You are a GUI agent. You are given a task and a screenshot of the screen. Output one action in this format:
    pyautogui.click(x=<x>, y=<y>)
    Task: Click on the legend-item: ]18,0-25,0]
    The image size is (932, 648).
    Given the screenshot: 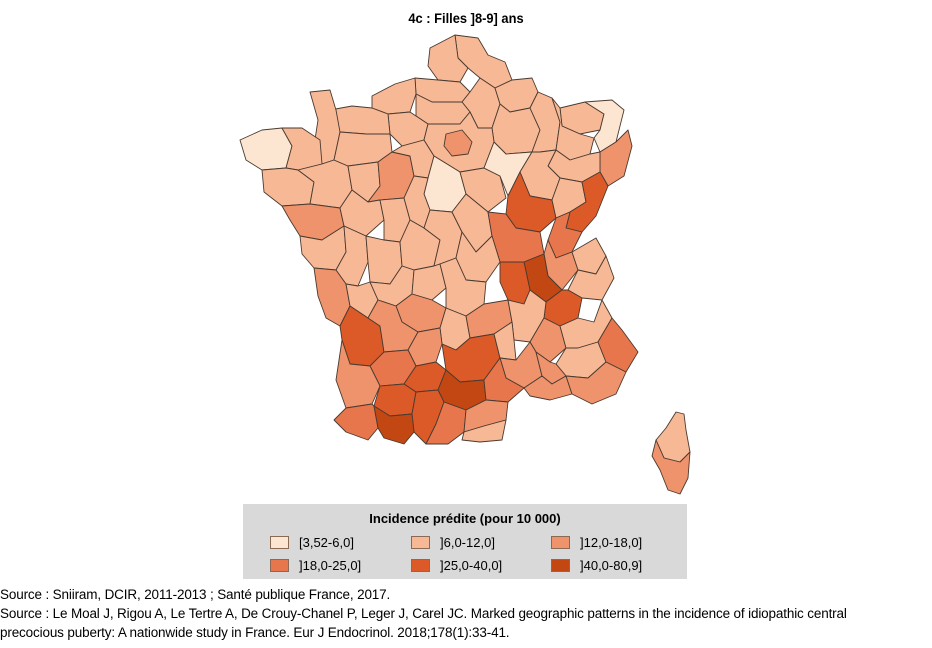 What is the action you would take?
    pyautogui.click(x=315, y=565)
    